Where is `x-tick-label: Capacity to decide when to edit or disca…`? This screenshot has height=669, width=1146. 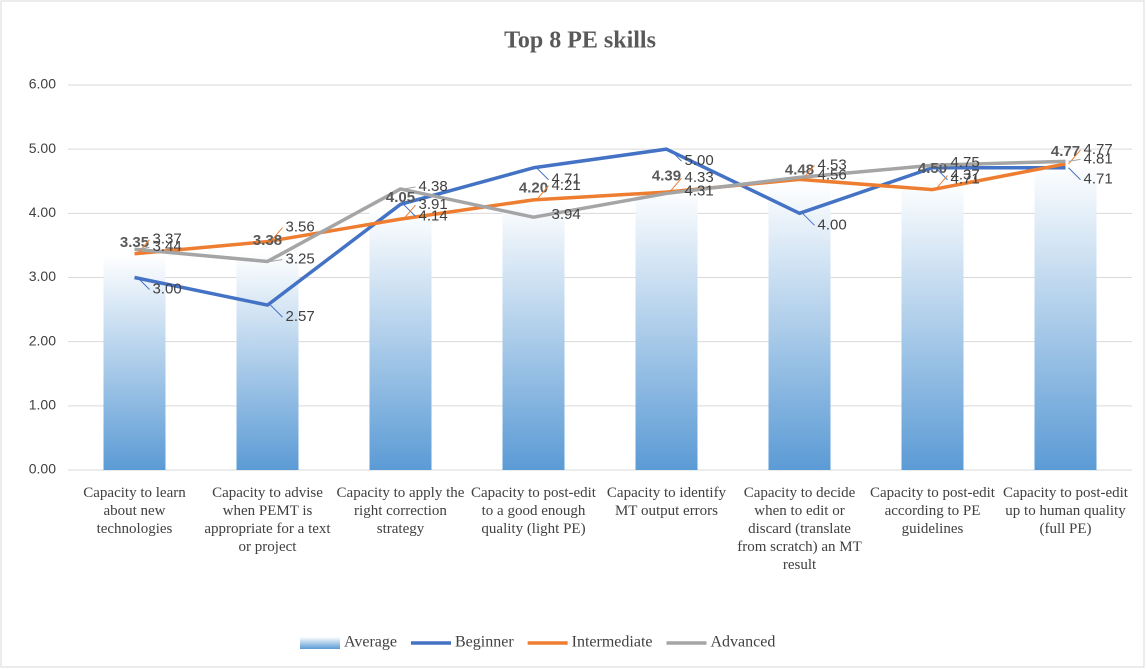 x-tick-label: Capacity to decide when to edit or disca… is located at coordinates (799, 529).